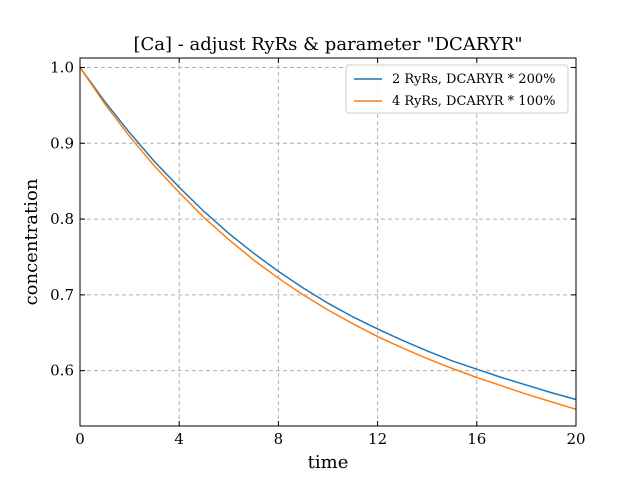 The image size is (640, 480). I want to click on legend-box, so click(457, 89).